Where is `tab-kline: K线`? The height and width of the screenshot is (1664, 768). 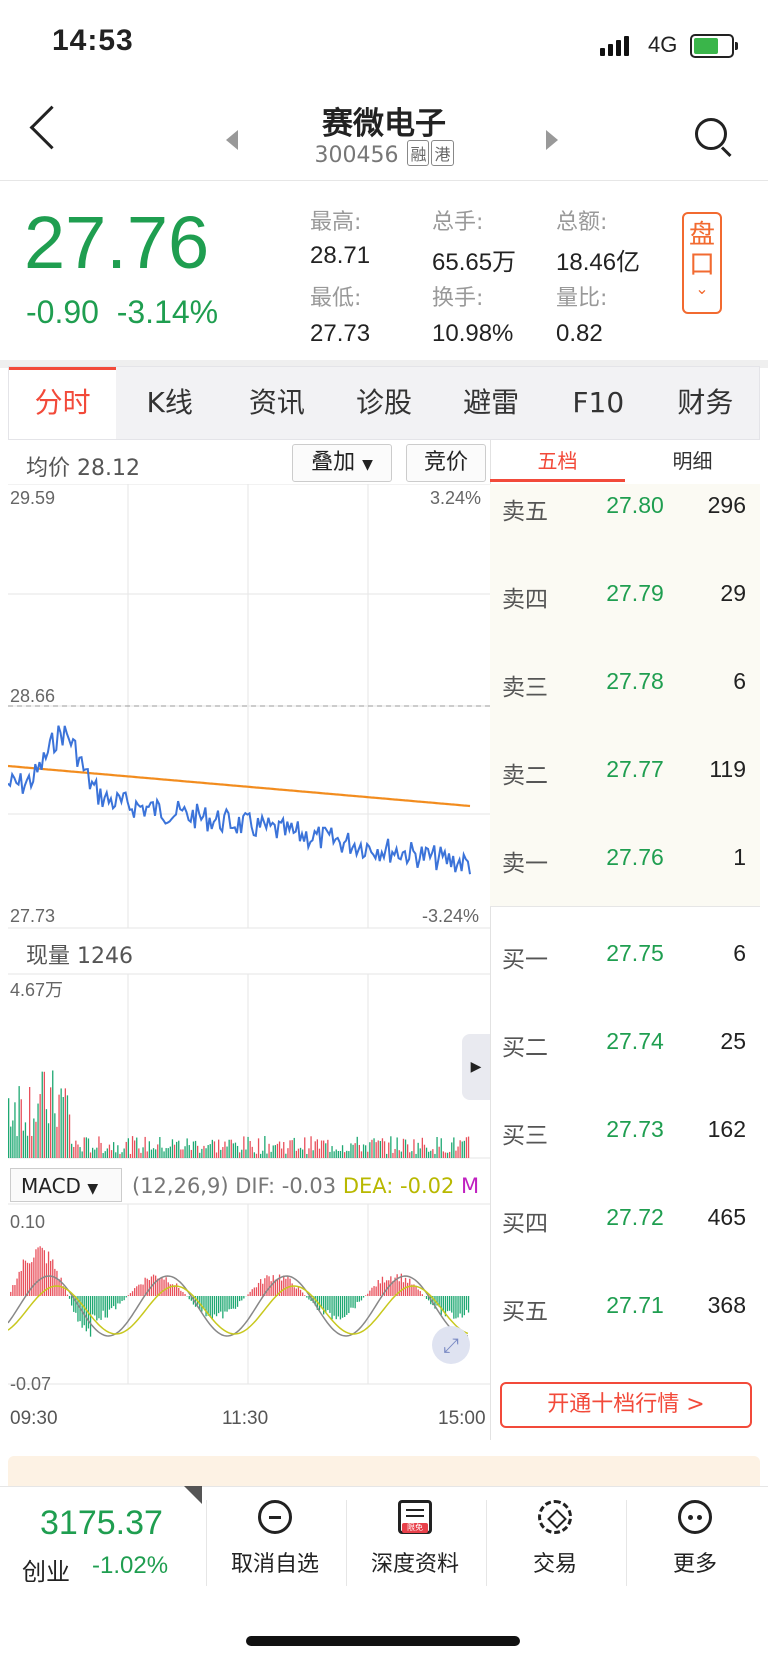
tab-kline: K线 is located at coordinates (169, 403).